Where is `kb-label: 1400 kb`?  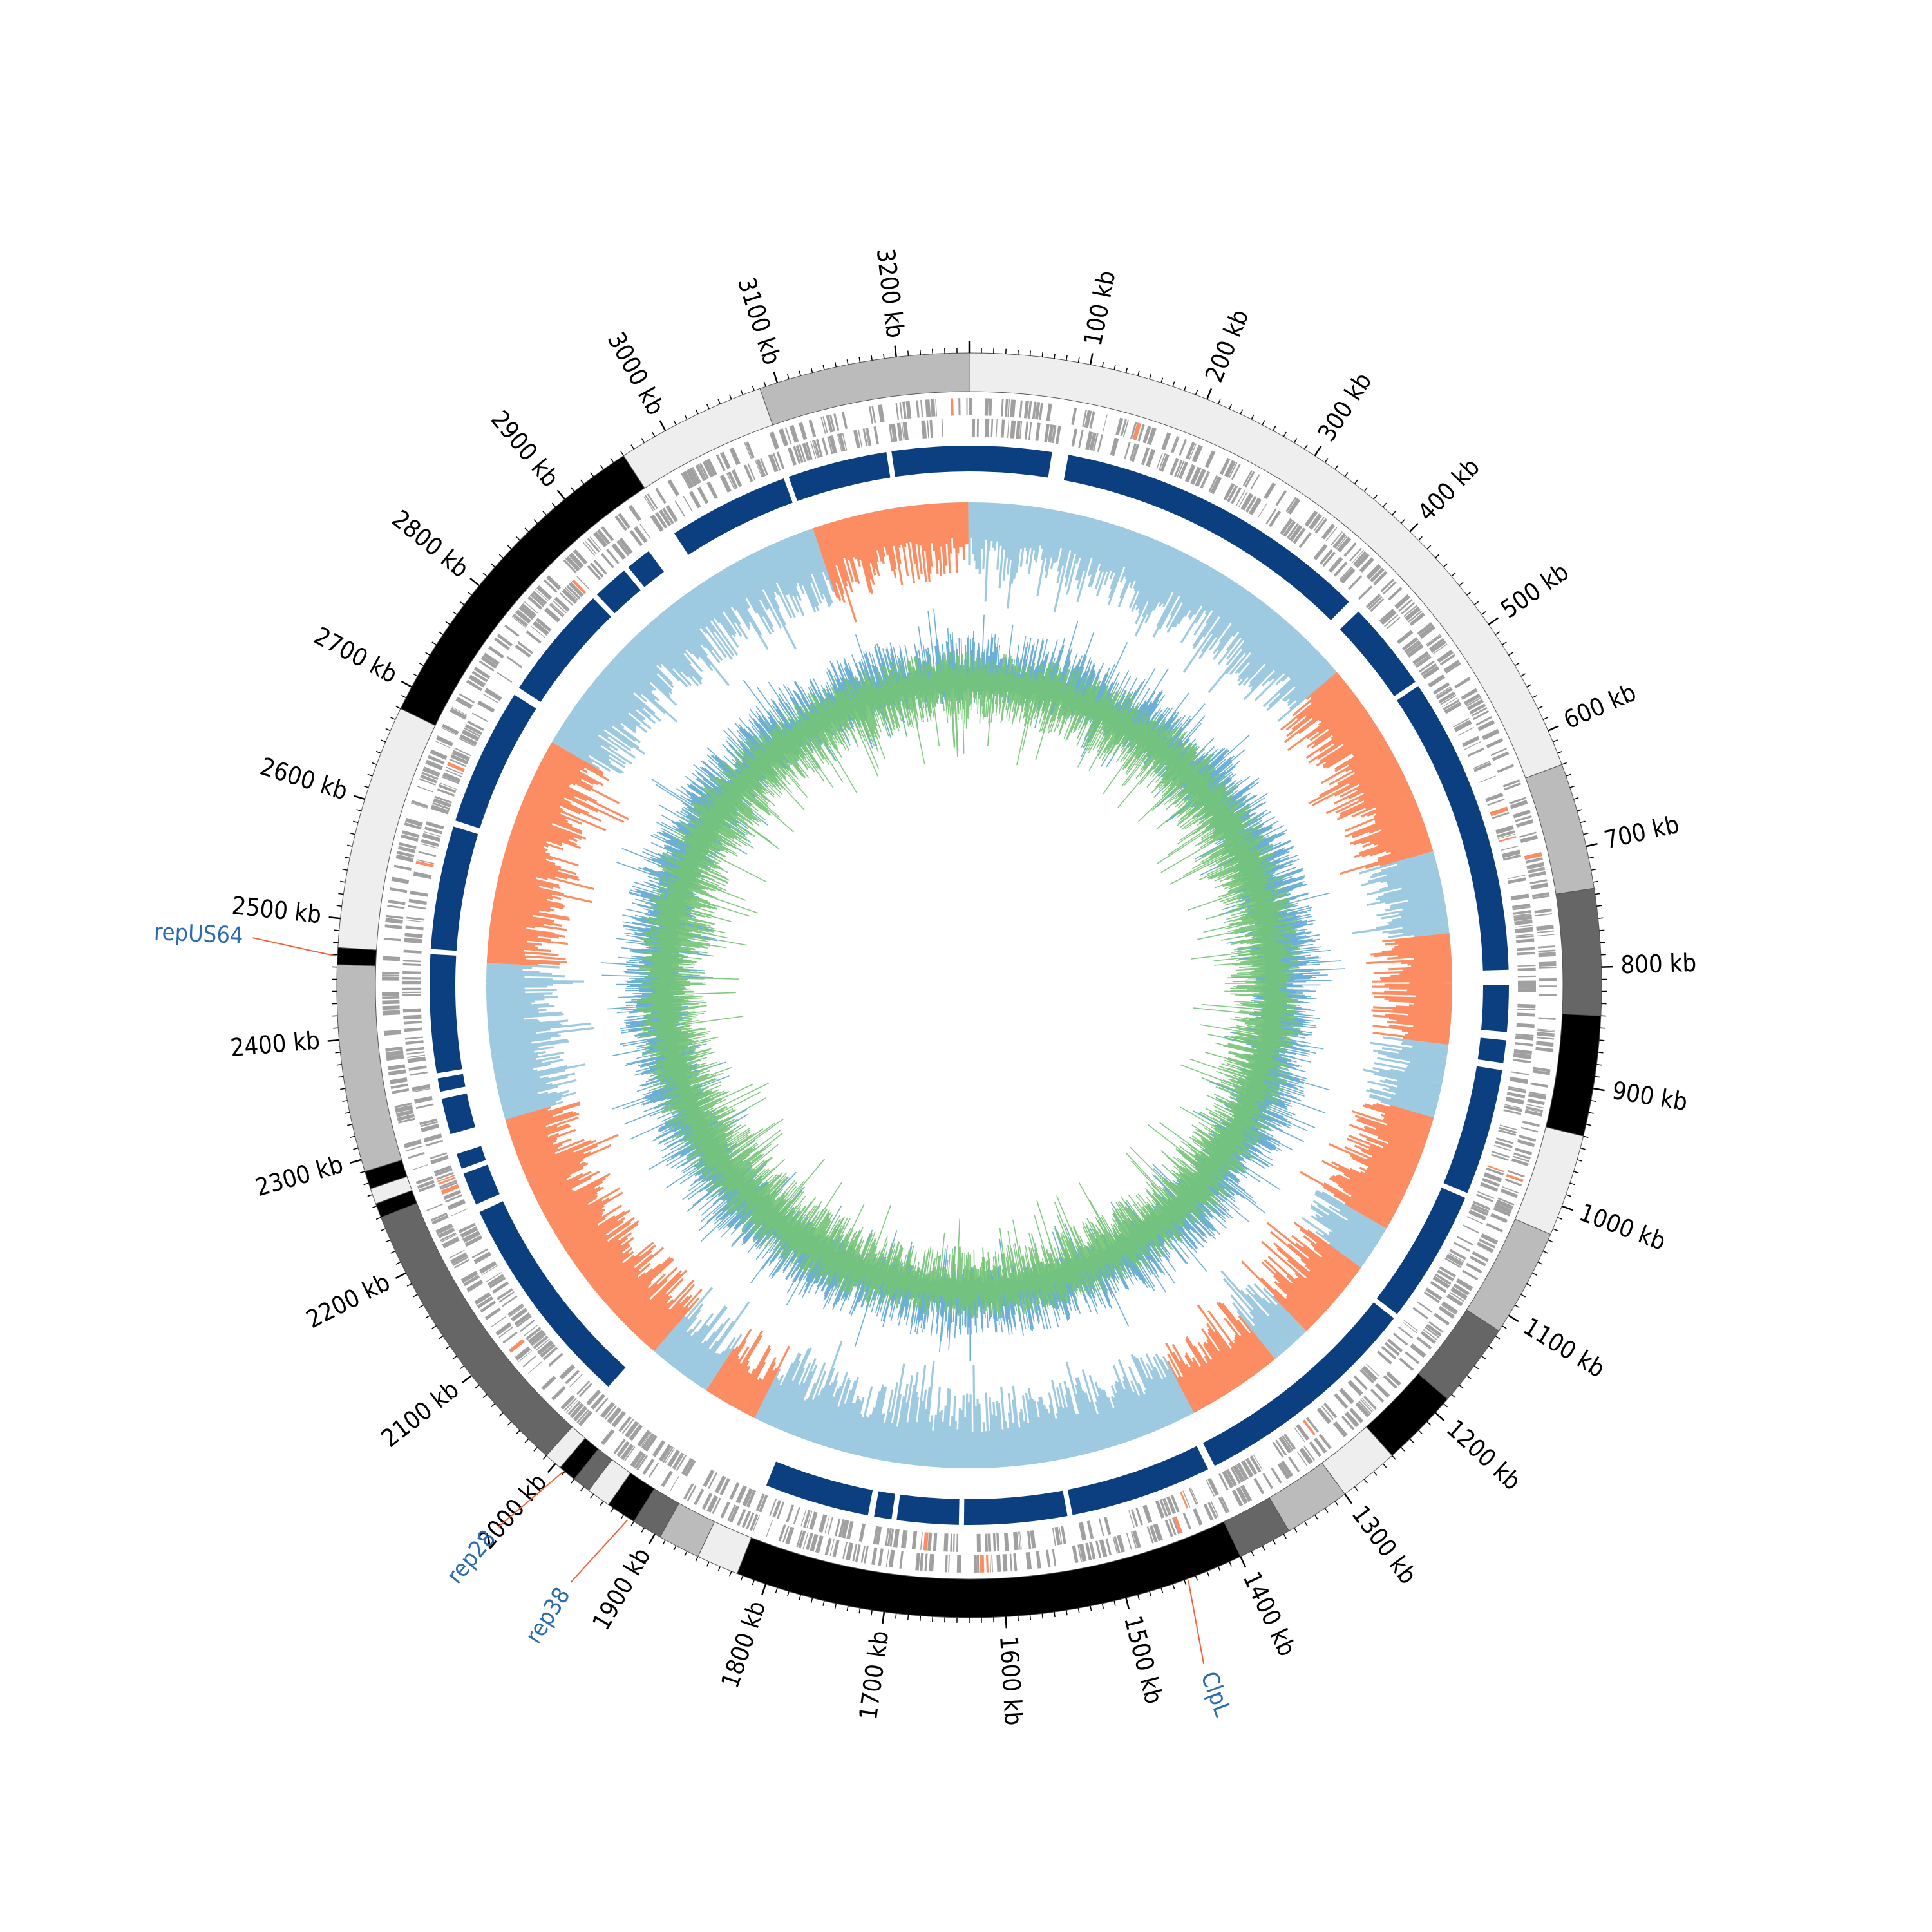 kb-label: 1400 kb is located at coordinates (1269, 1614).